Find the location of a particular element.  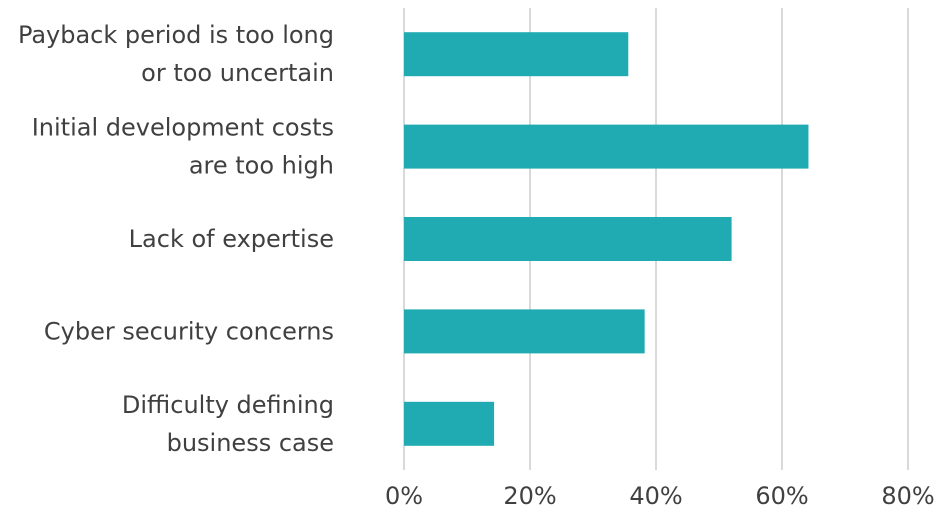

category-label-line: Cyber security concerns is located at coordinates (189, 331).